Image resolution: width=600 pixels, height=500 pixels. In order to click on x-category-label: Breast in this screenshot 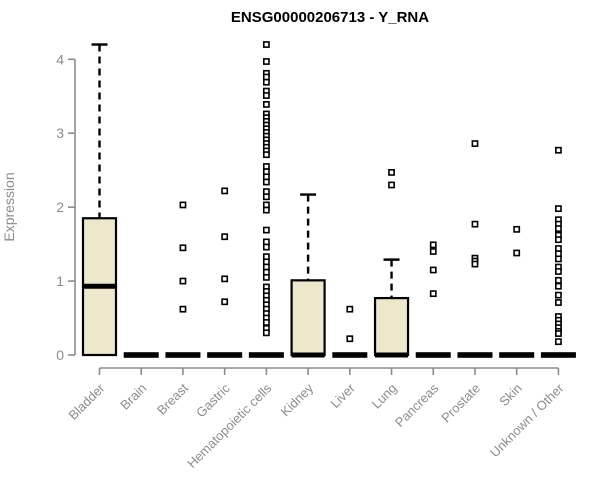, I will do `click(172, 398)`.